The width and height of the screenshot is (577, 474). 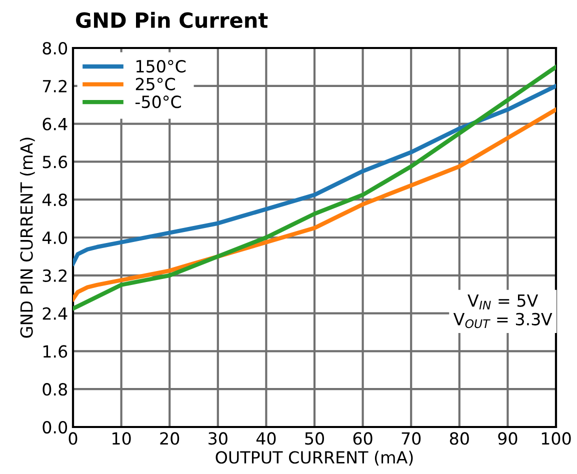 I want to click on x-tick-label: 10, so click(x=121, y=438).